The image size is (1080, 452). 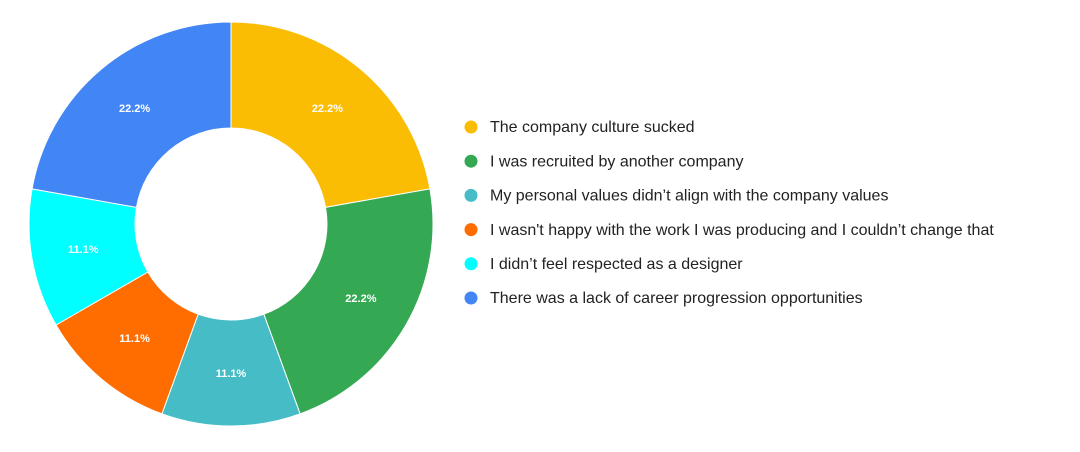 I want to click on legend-label: I was recruited by another company, so click(x=616, y=161).